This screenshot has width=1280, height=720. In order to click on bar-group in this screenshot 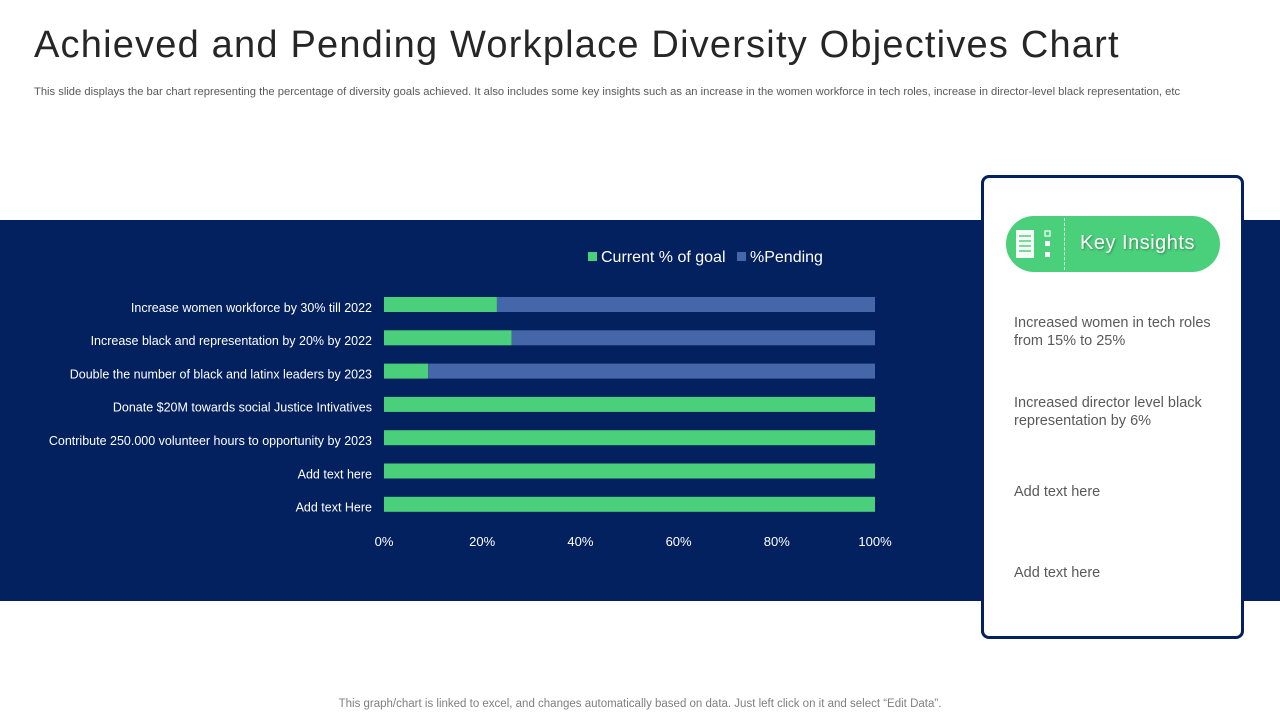, I will do `click(629, 404)`.